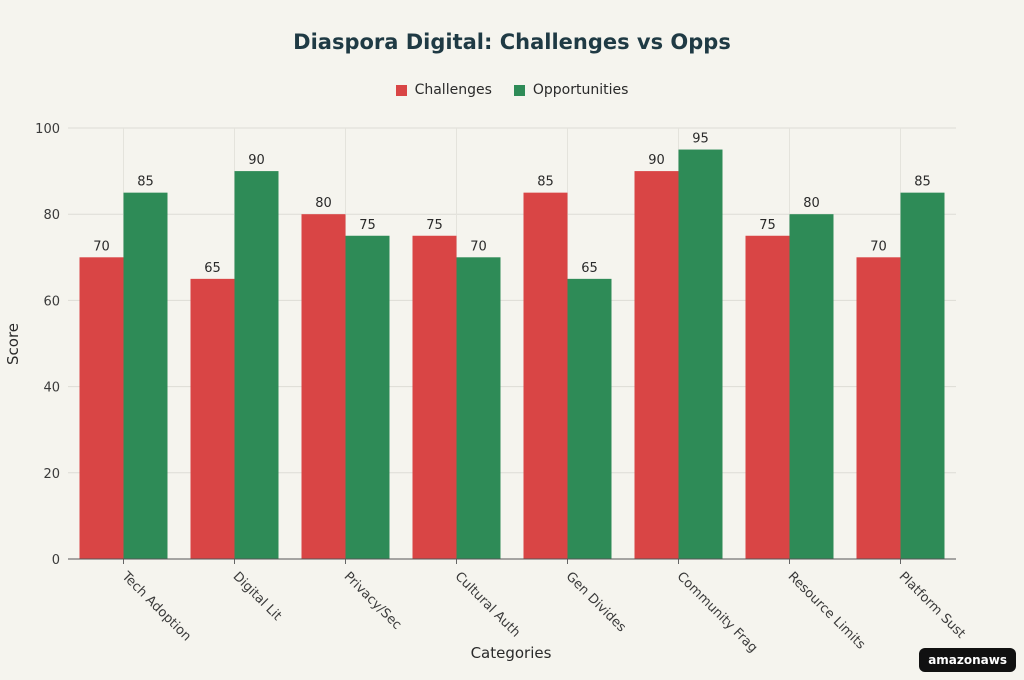  What do you see at coordinates (700, 139) in the screenshot?
I see `data-label: 95` at bounding box center [700, 139].